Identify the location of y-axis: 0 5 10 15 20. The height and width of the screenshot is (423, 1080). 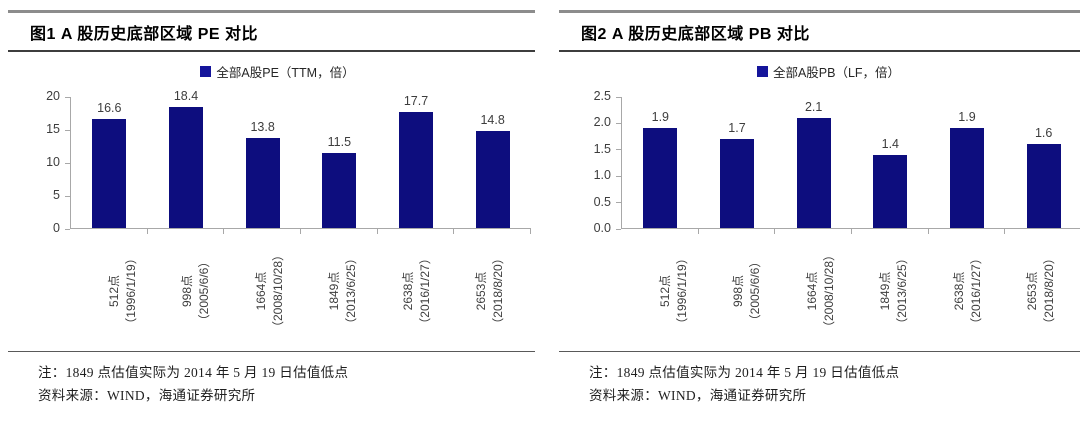
(47, 162).